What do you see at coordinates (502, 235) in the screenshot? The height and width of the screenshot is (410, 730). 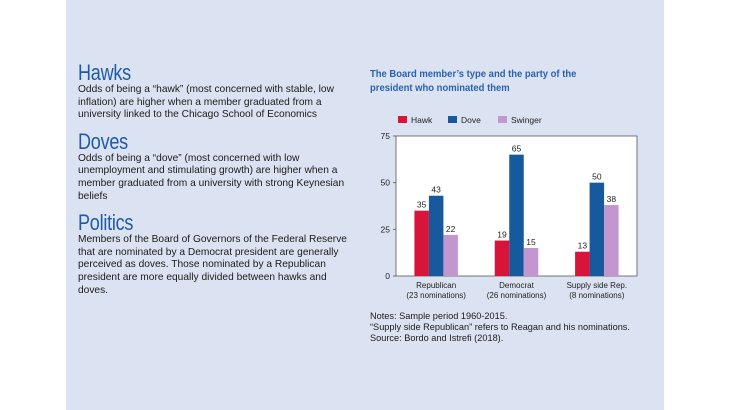 I see `data-label: 19` at bounding box center [502, 235].